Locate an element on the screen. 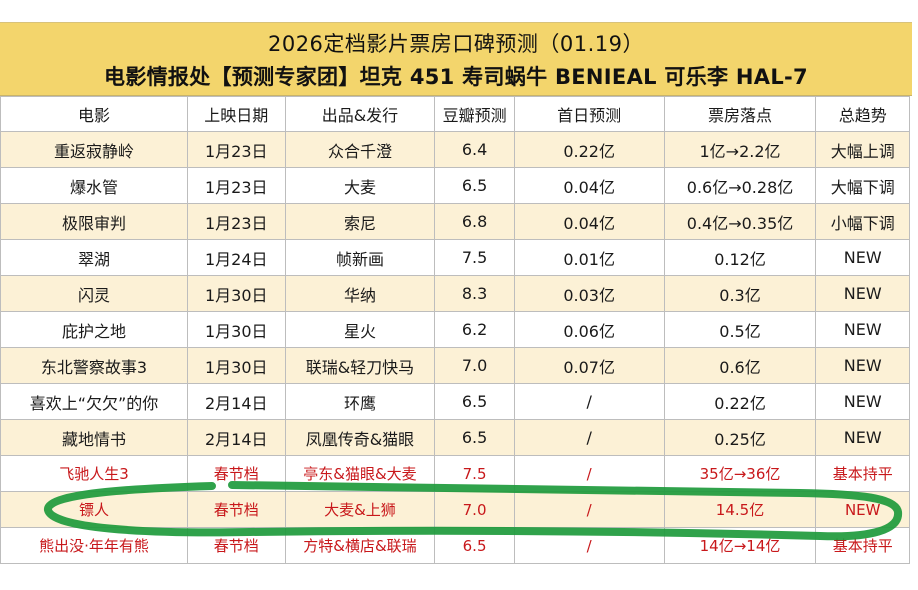  cell-box-office: 1亿→2.2亿 is located at coordinates (740, 149).